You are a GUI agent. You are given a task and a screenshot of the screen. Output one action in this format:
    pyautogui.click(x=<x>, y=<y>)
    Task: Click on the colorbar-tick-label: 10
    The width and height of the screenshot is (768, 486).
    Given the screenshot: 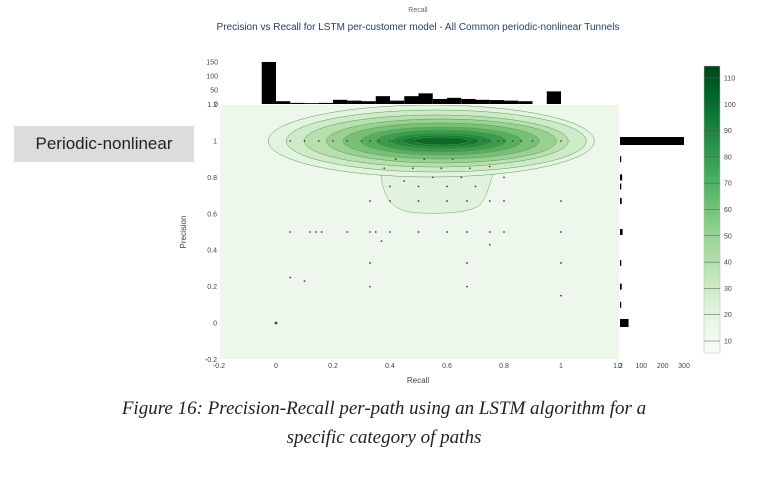 What is the action you would take?
    pyautogui.click(x=728, y=342)
    